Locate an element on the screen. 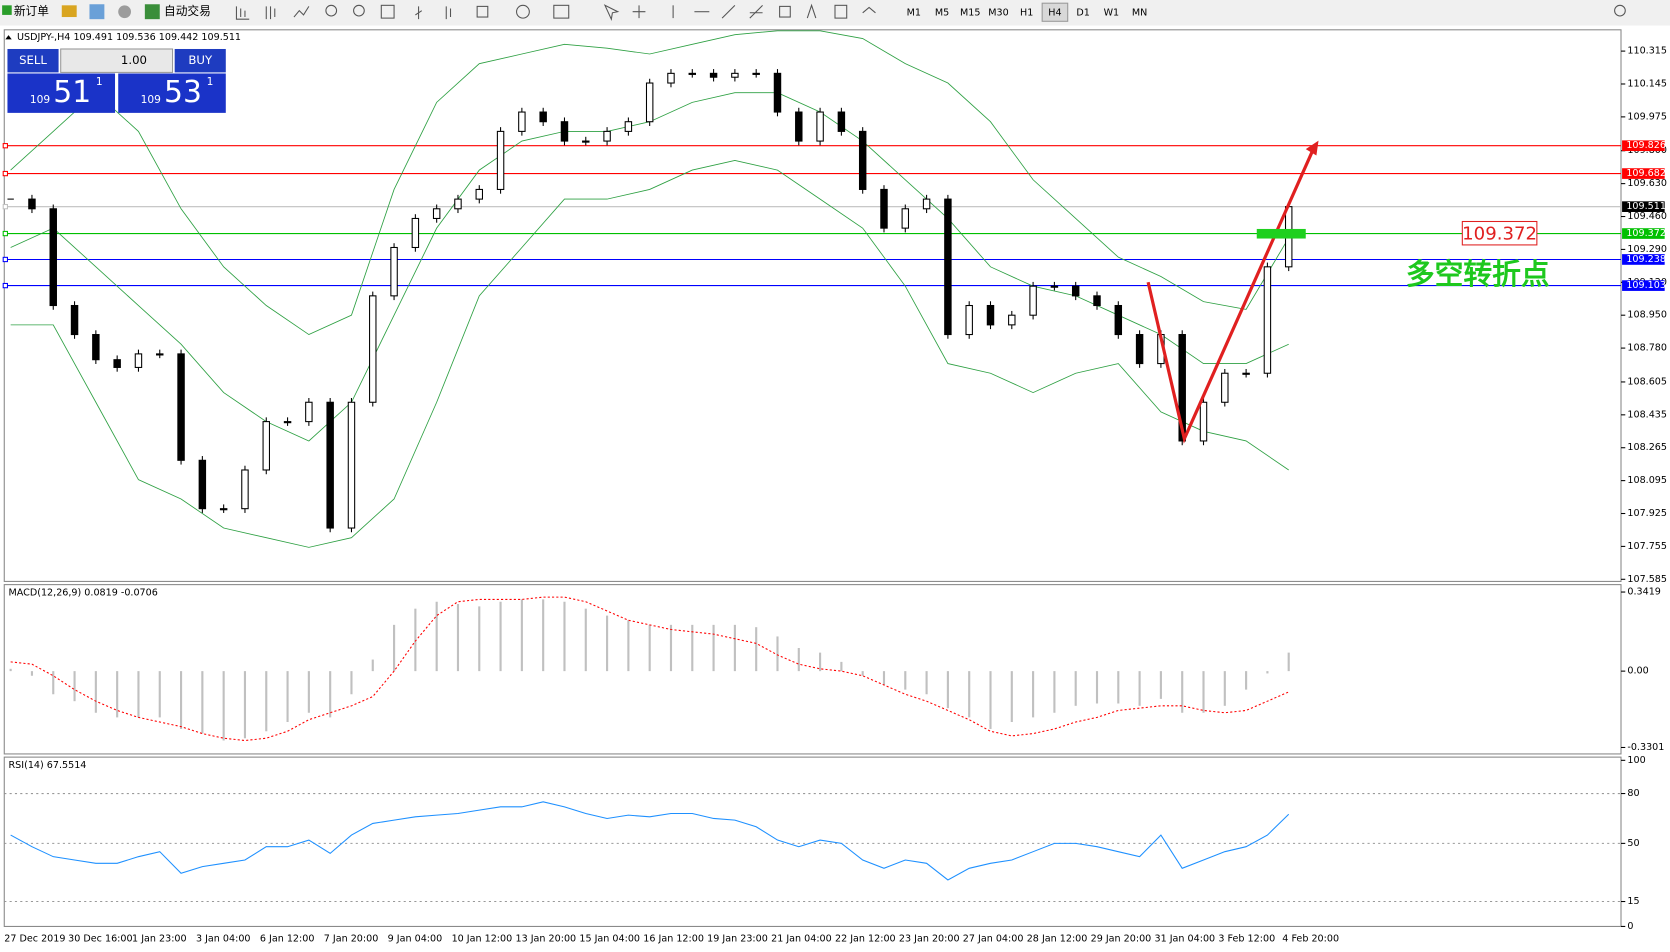 Image resolution: width=1670 pixels, height=952 pixels. price-callout-box is located at coordinates (1499, 233).